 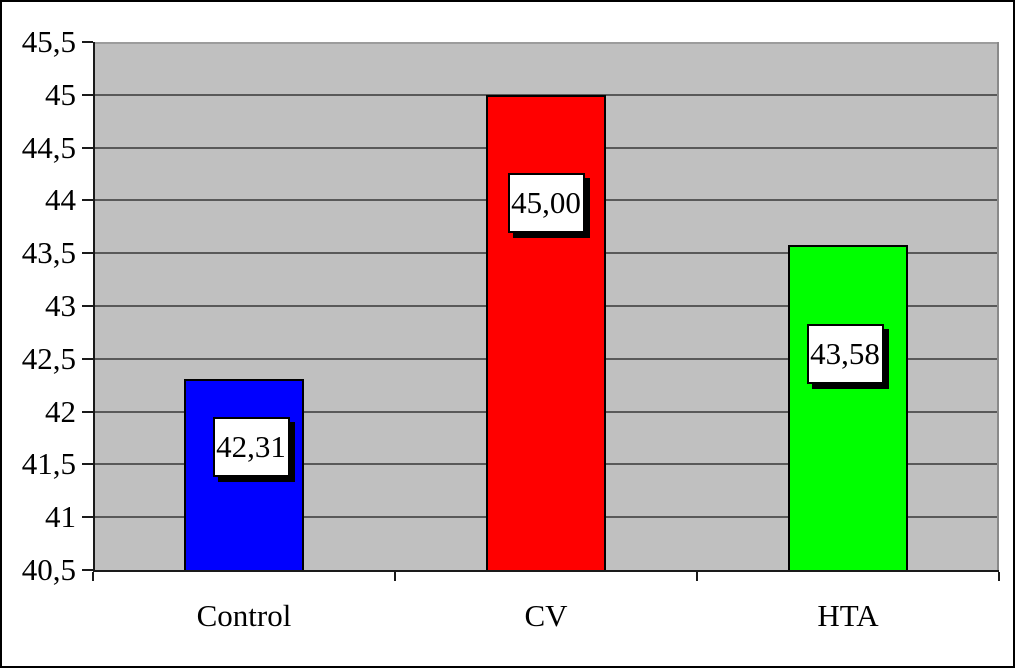 What do you see at coordinates (546, 43) in the screenshot?
I see `plot-border-top` at bounding box center [546, 43].